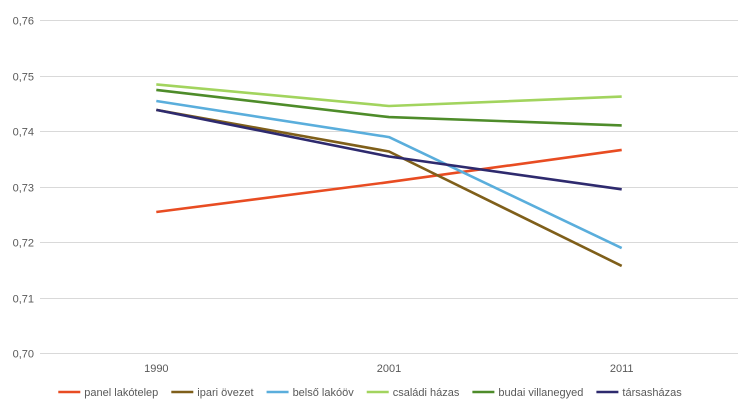  What do you see at coordinates (225, 393) in the screenshot?
I see `legend-label: ipari övezet` at bounding box center [225, 393].